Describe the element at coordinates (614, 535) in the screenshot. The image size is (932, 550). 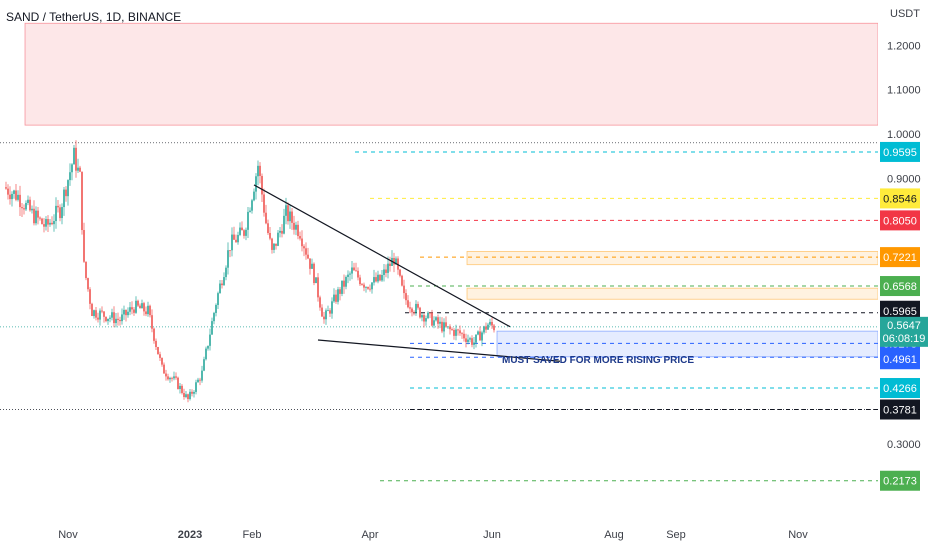
I see `x-tick-label: Aug` at that location.